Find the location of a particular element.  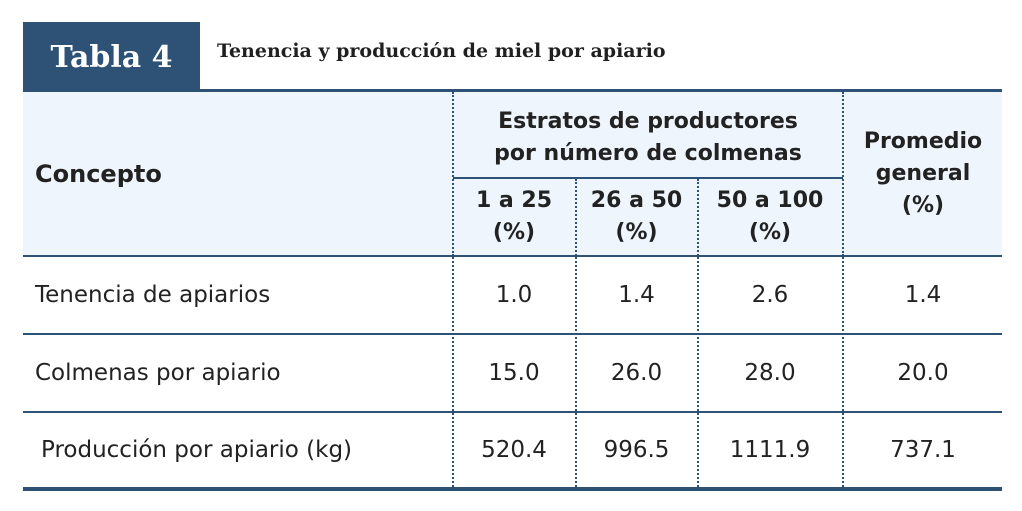

row-value-average: 20.0 is located at coordinates (923, 373).